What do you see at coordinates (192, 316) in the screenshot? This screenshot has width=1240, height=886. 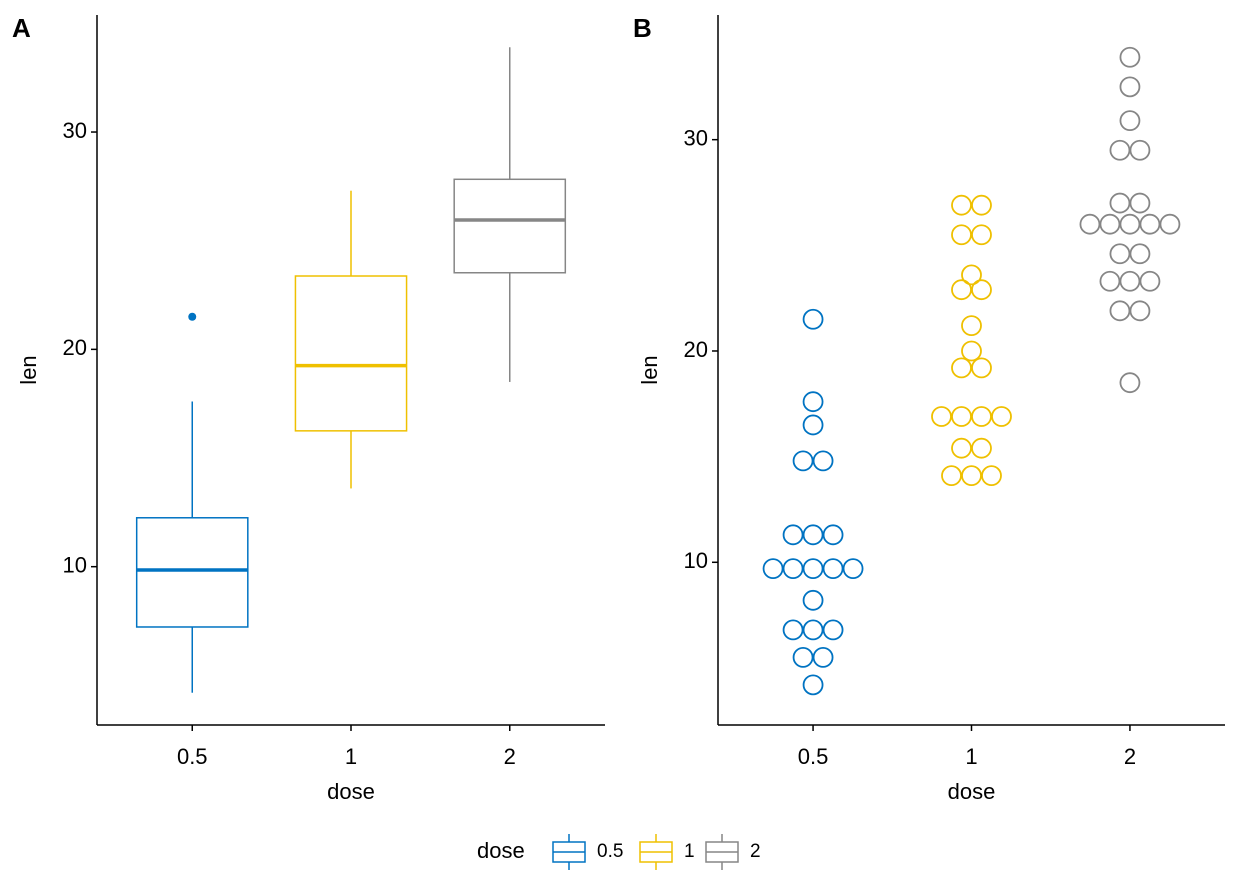 I see `outlier` at bounding box center [192, 316].